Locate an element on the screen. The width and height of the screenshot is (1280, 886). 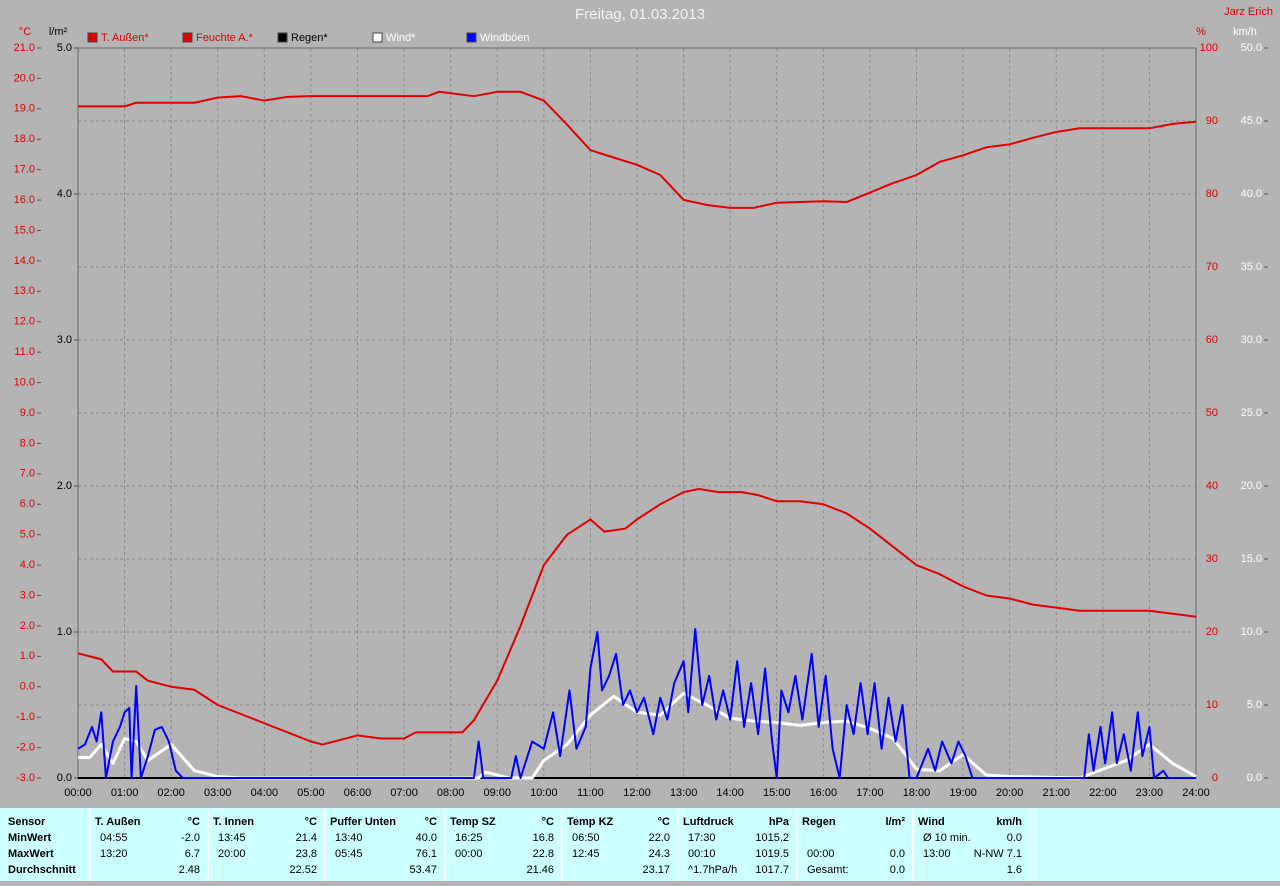
stats-group-unit: hPa is located at coordinates (779, 822).